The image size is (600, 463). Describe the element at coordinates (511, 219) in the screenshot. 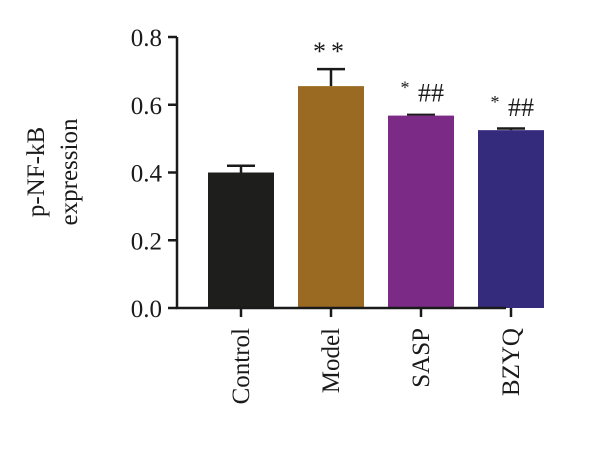

I see `bar-bzyq` at that location.